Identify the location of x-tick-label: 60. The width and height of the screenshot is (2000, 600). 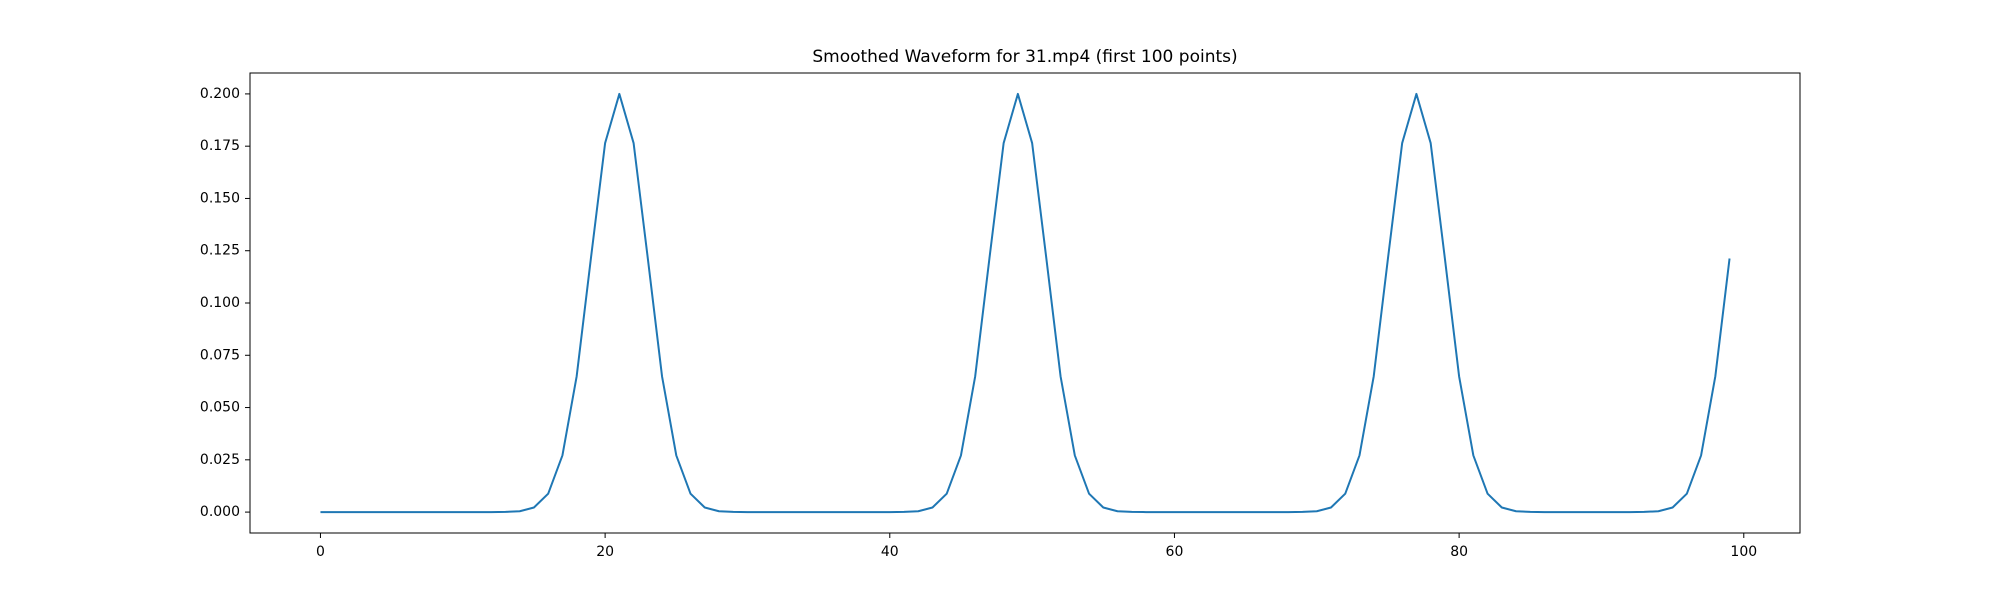
(1175, 552).